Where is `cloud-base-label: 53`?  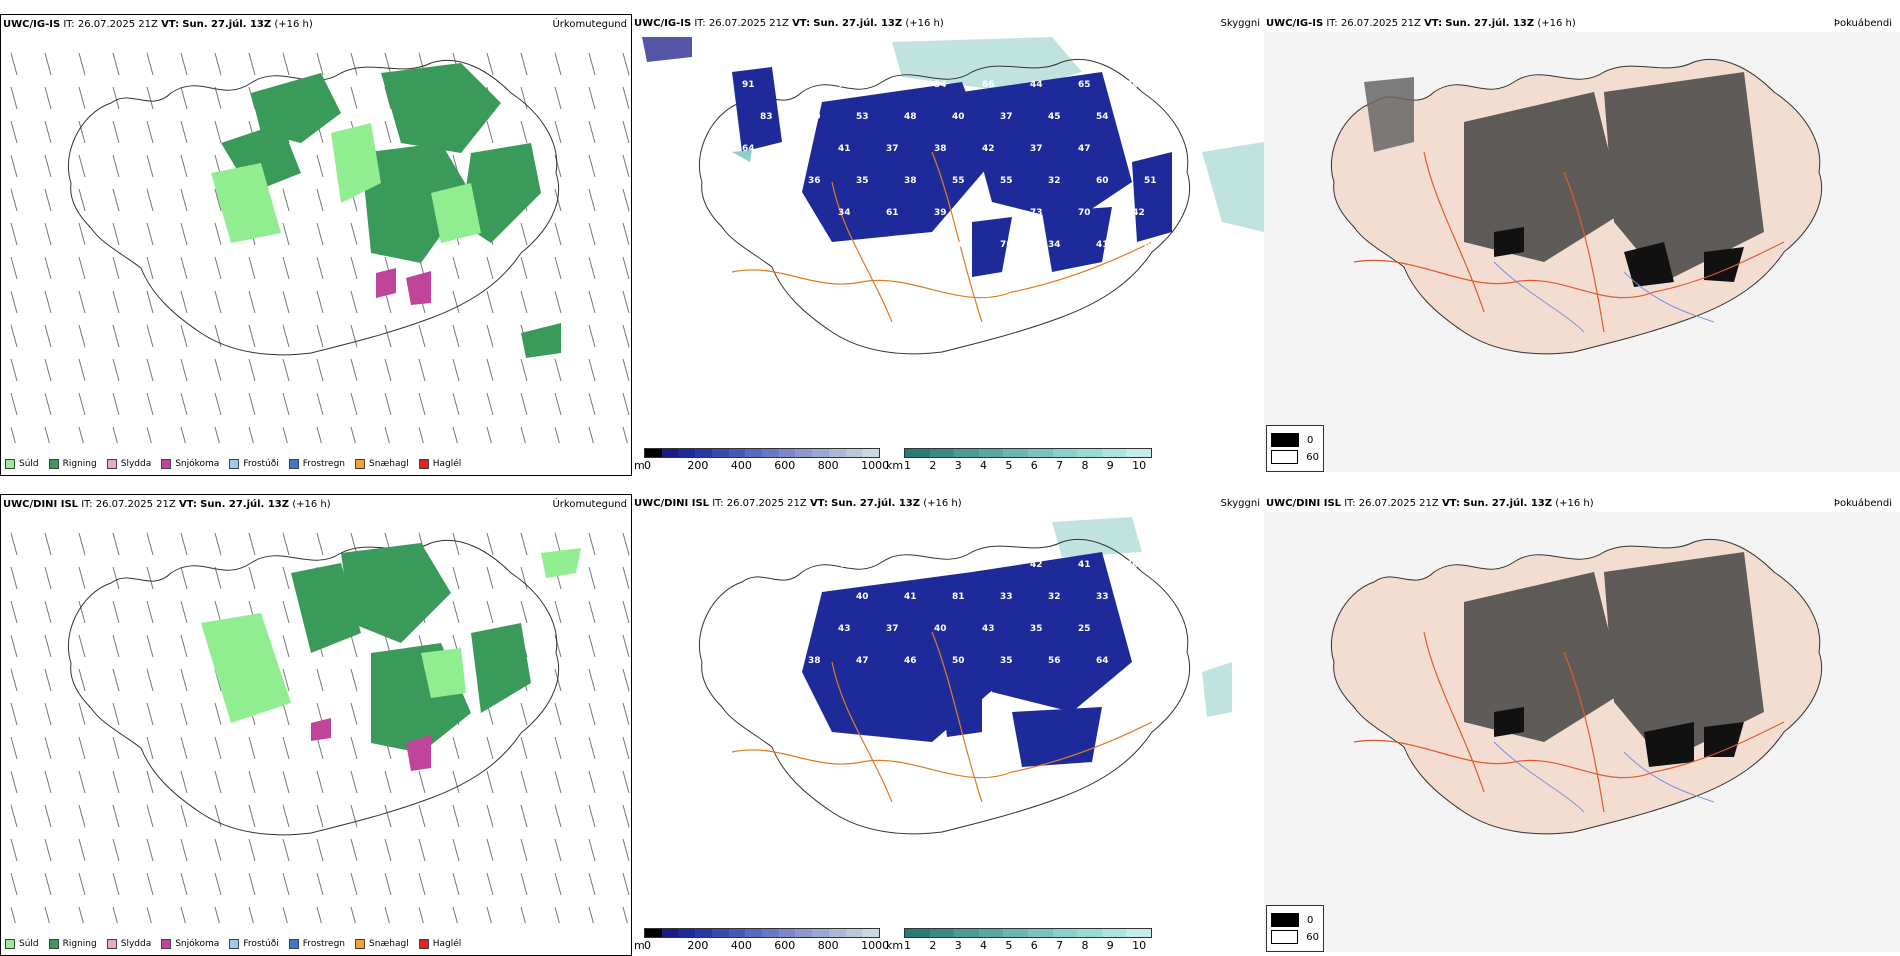
cloud-base-label: 53 is located at coordinates (910, 245).